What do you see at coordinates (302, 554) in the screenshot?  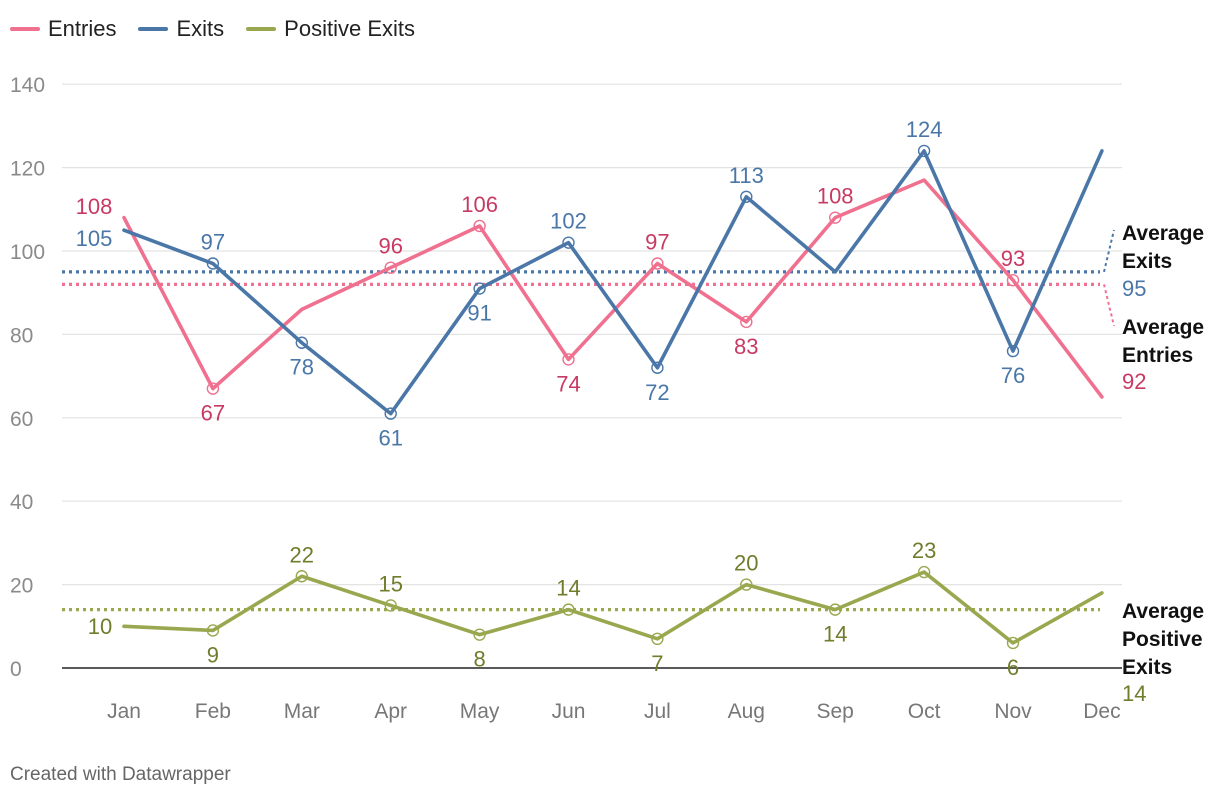 I see `data-label-2-mar: 22` at bounding box center [302, 554].